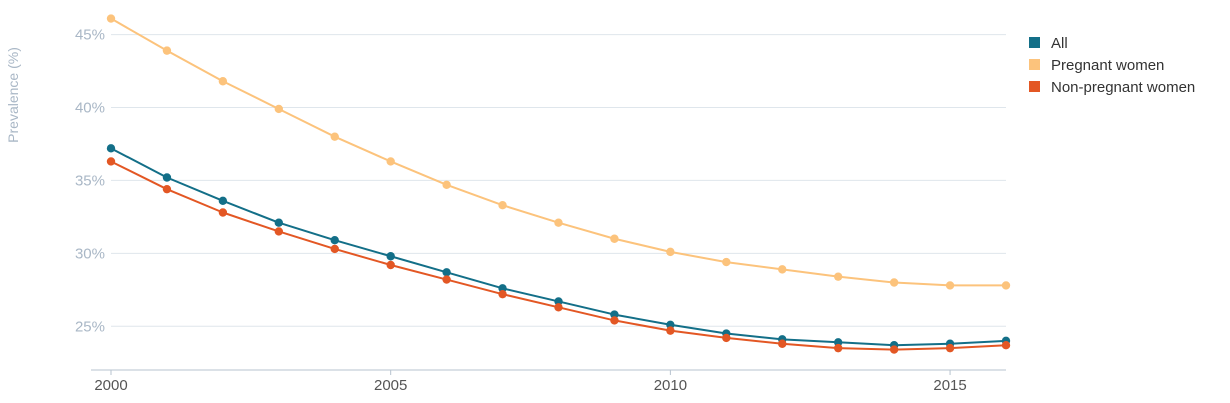  Describe the element at coordinates (90, 180) in the screenshot. I see `y-tick-label: 35%` at that location.